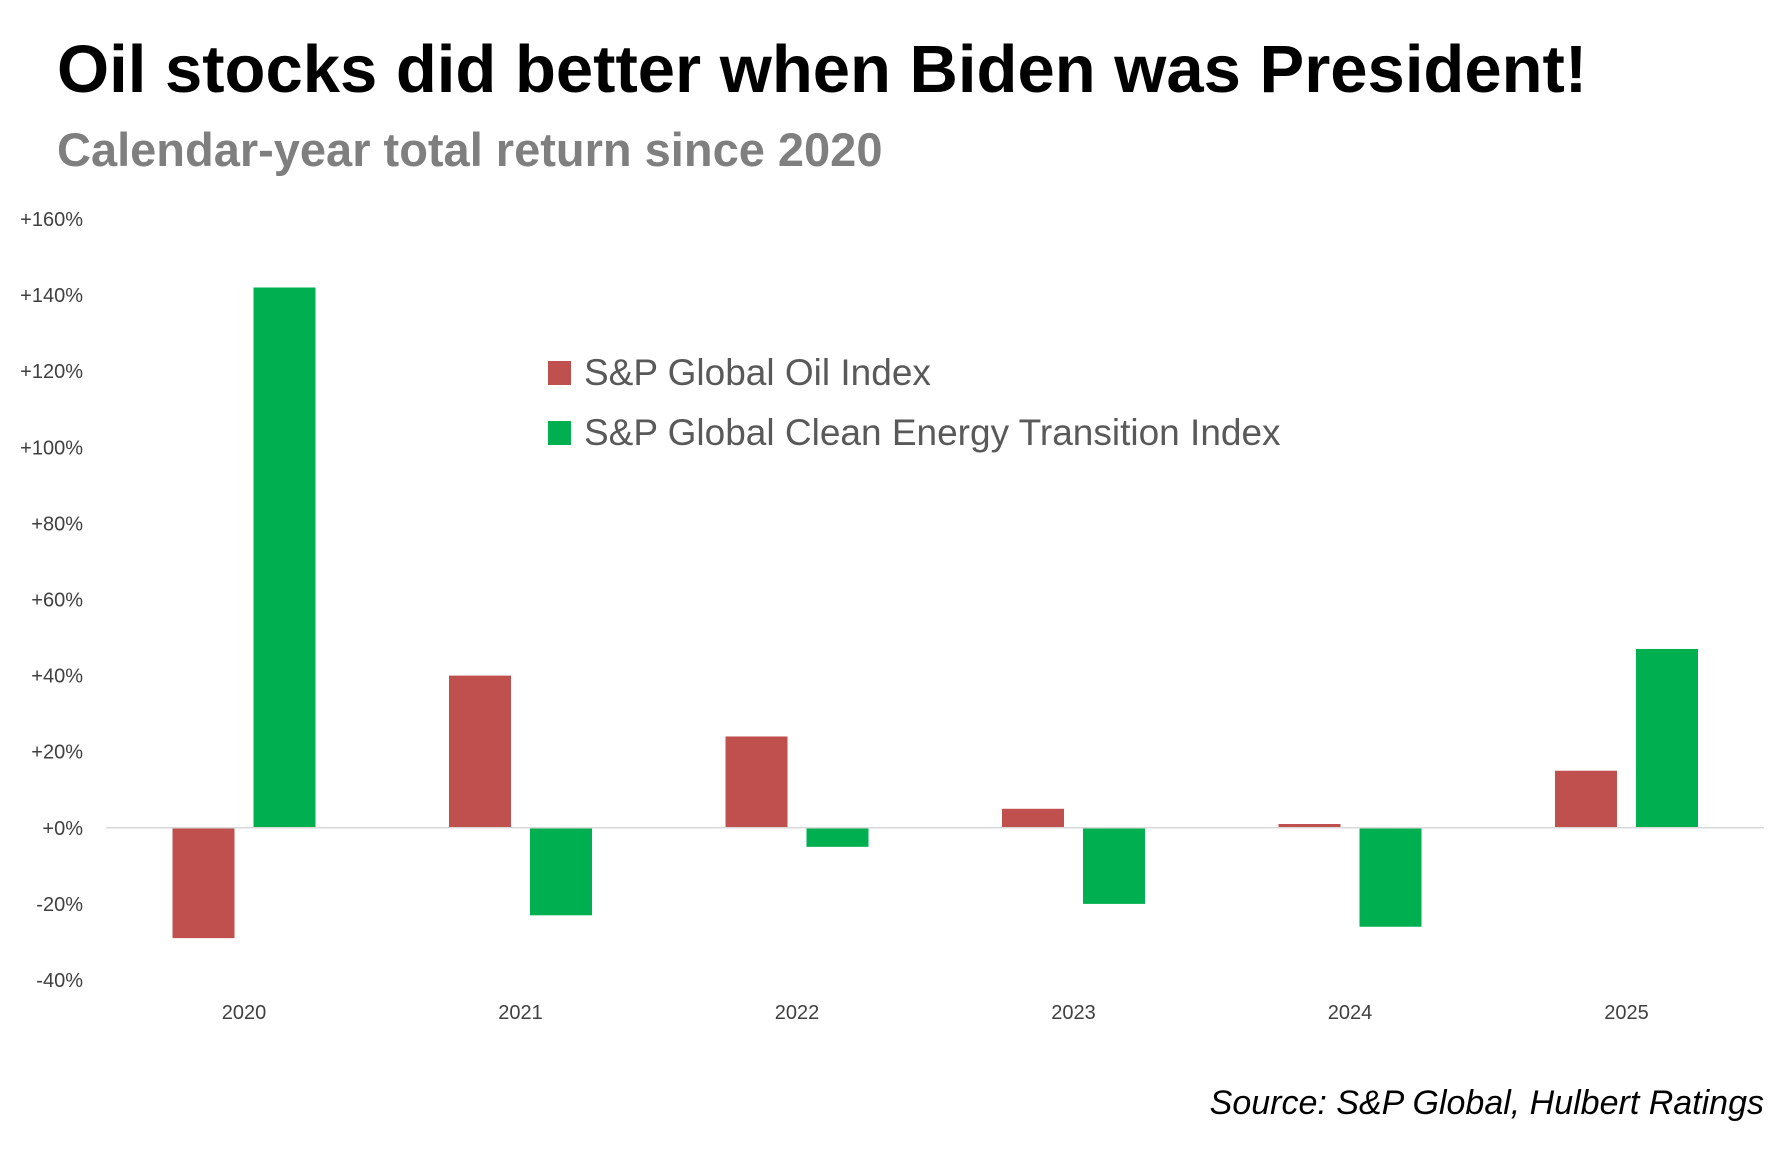  Describe the element at coordinates (51, 220) in the screenshot. I see `y-tick-label: +160%` at that location.